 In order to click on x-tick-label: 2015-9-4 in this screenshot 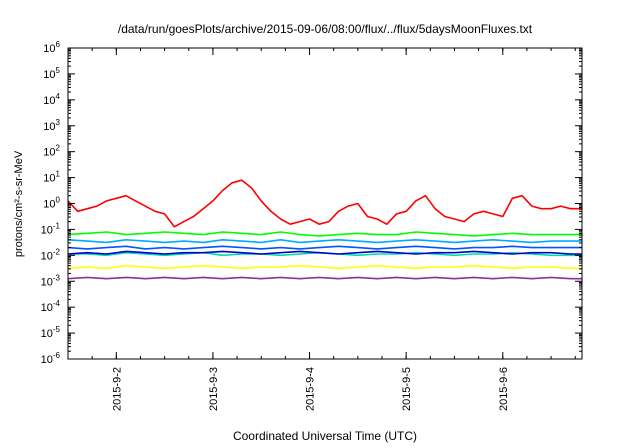, I will do `click(311, 389)`.